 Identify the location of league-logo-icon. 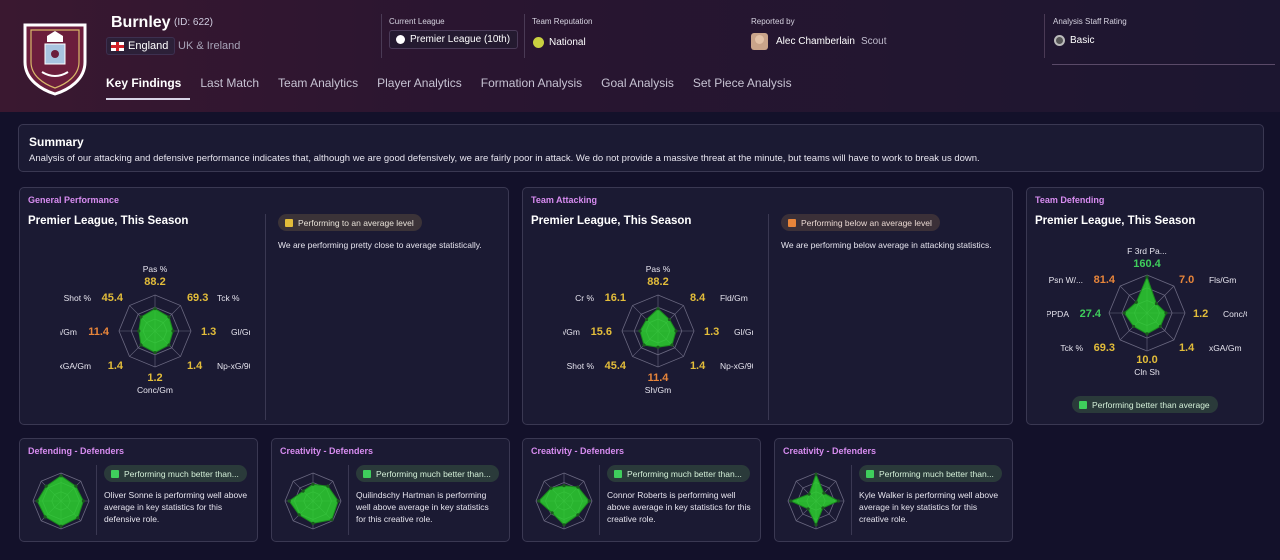
(400, 39).